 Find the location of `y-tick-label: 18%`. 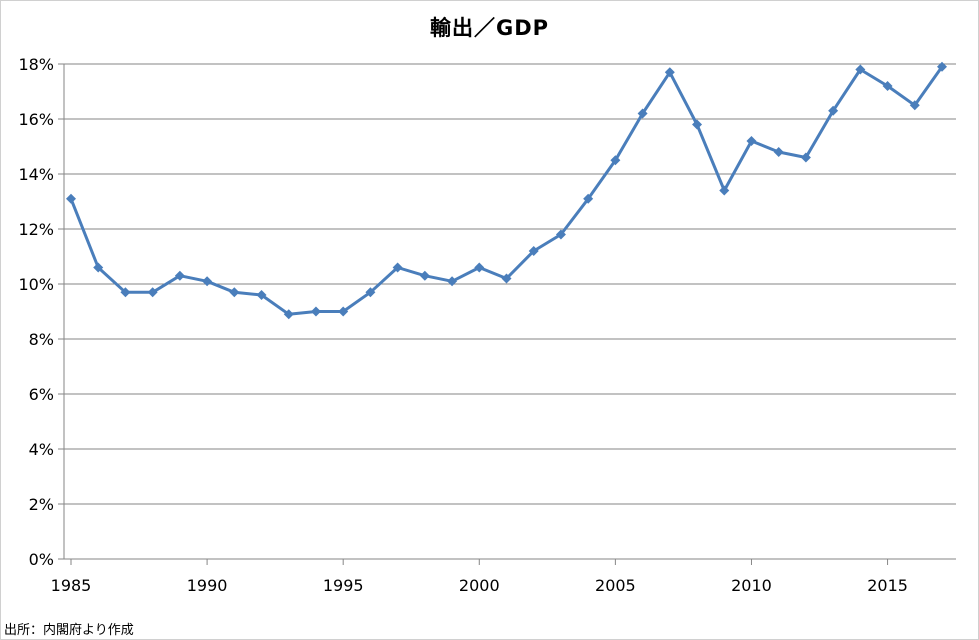

y-tick-label: 18% is located at coordinates (36, 64).